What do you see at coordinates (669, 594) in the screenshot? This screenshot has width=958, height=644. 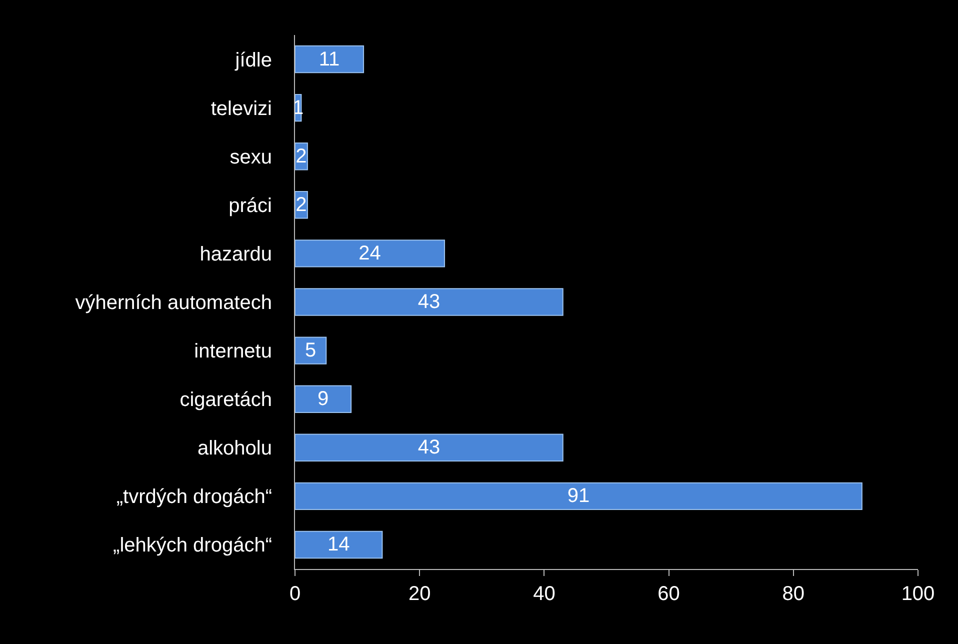 I see `x-tick-label: 60` at bounding box center [669, 594].